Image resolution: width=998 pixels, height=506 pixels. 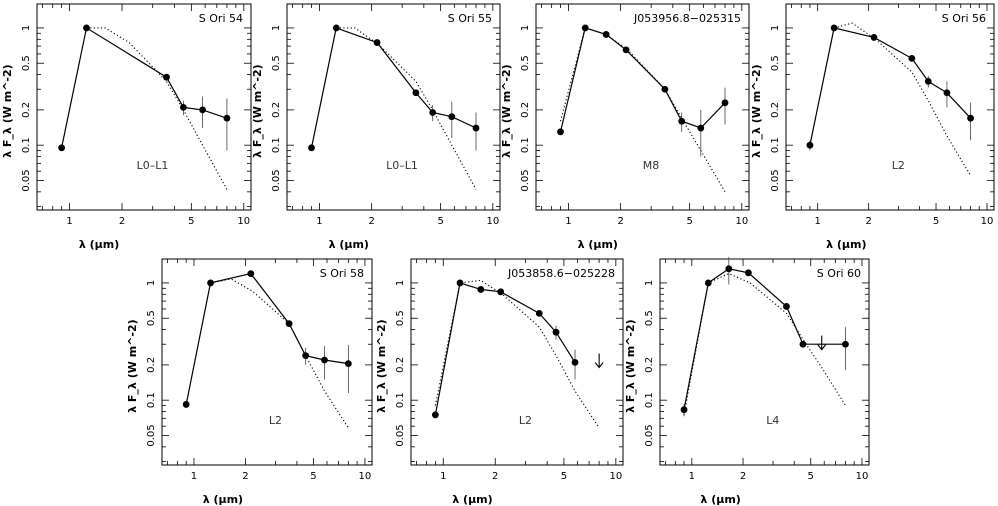 What do you see at coordinates (470, 18) in the screenshot?
I see `panel-title: S Ori 55` at bounding box center [470, 18].